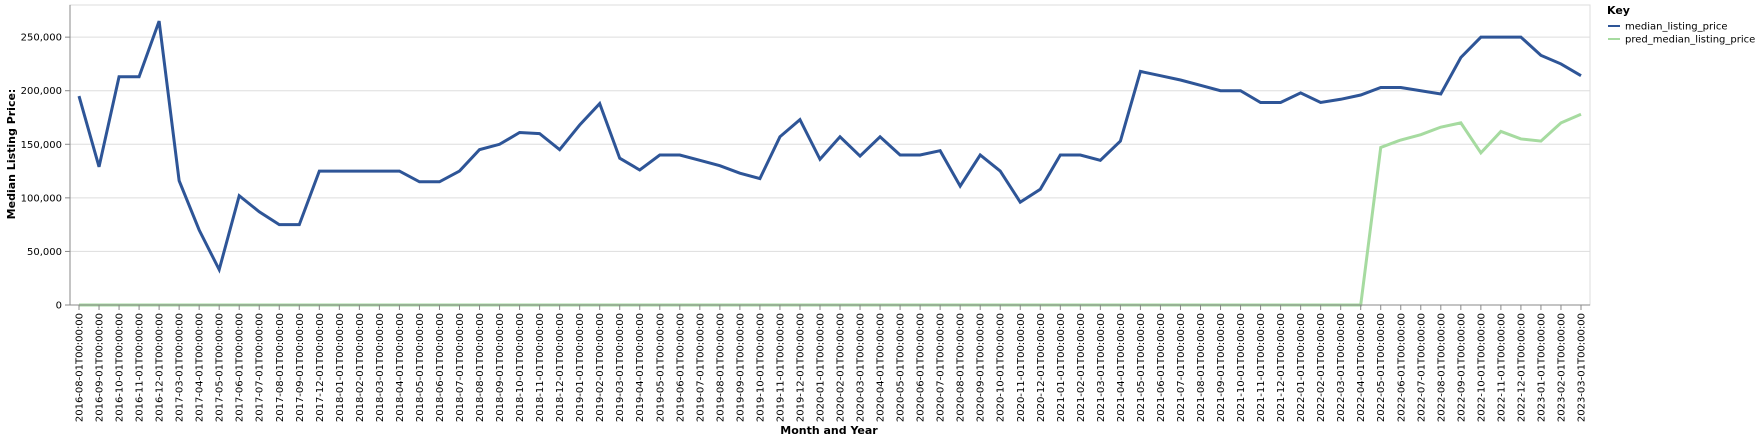  I want to click on x-tick-label: 2017-06-01T00:00:00, so click(240, 367).